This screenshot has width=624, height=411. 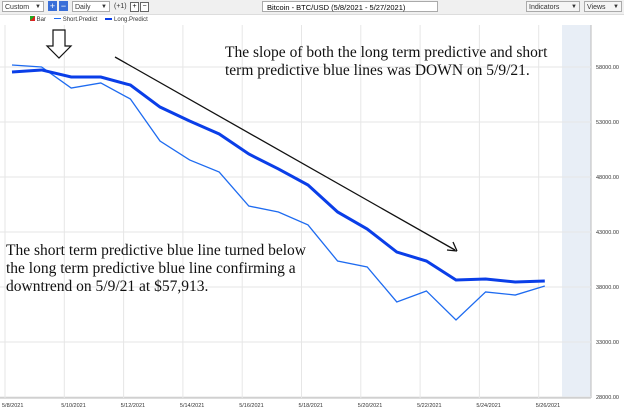 What do you see at coordinates (251, 406) in the screenshot?
I see `x-tick-label: 5/16/2021` at bounding box center [251, 406].